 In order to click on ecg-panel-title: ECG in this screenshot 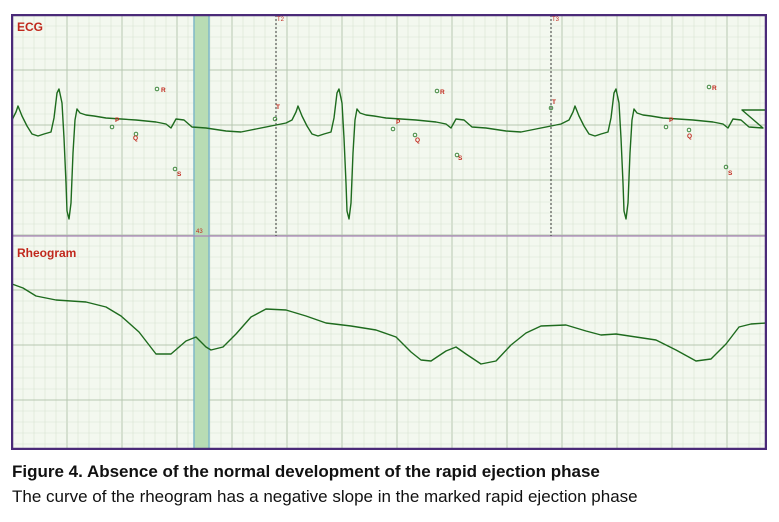, I will do `click(30, 27)`.